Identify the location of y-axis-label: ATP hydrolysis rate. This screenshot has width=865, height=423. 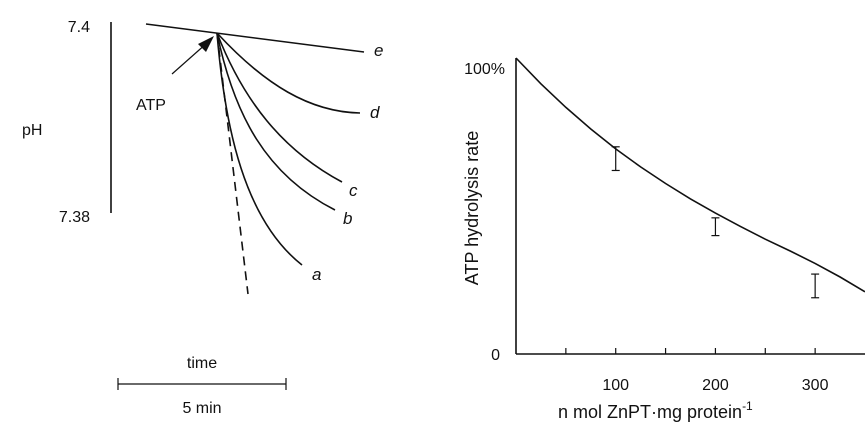
(472, 208).